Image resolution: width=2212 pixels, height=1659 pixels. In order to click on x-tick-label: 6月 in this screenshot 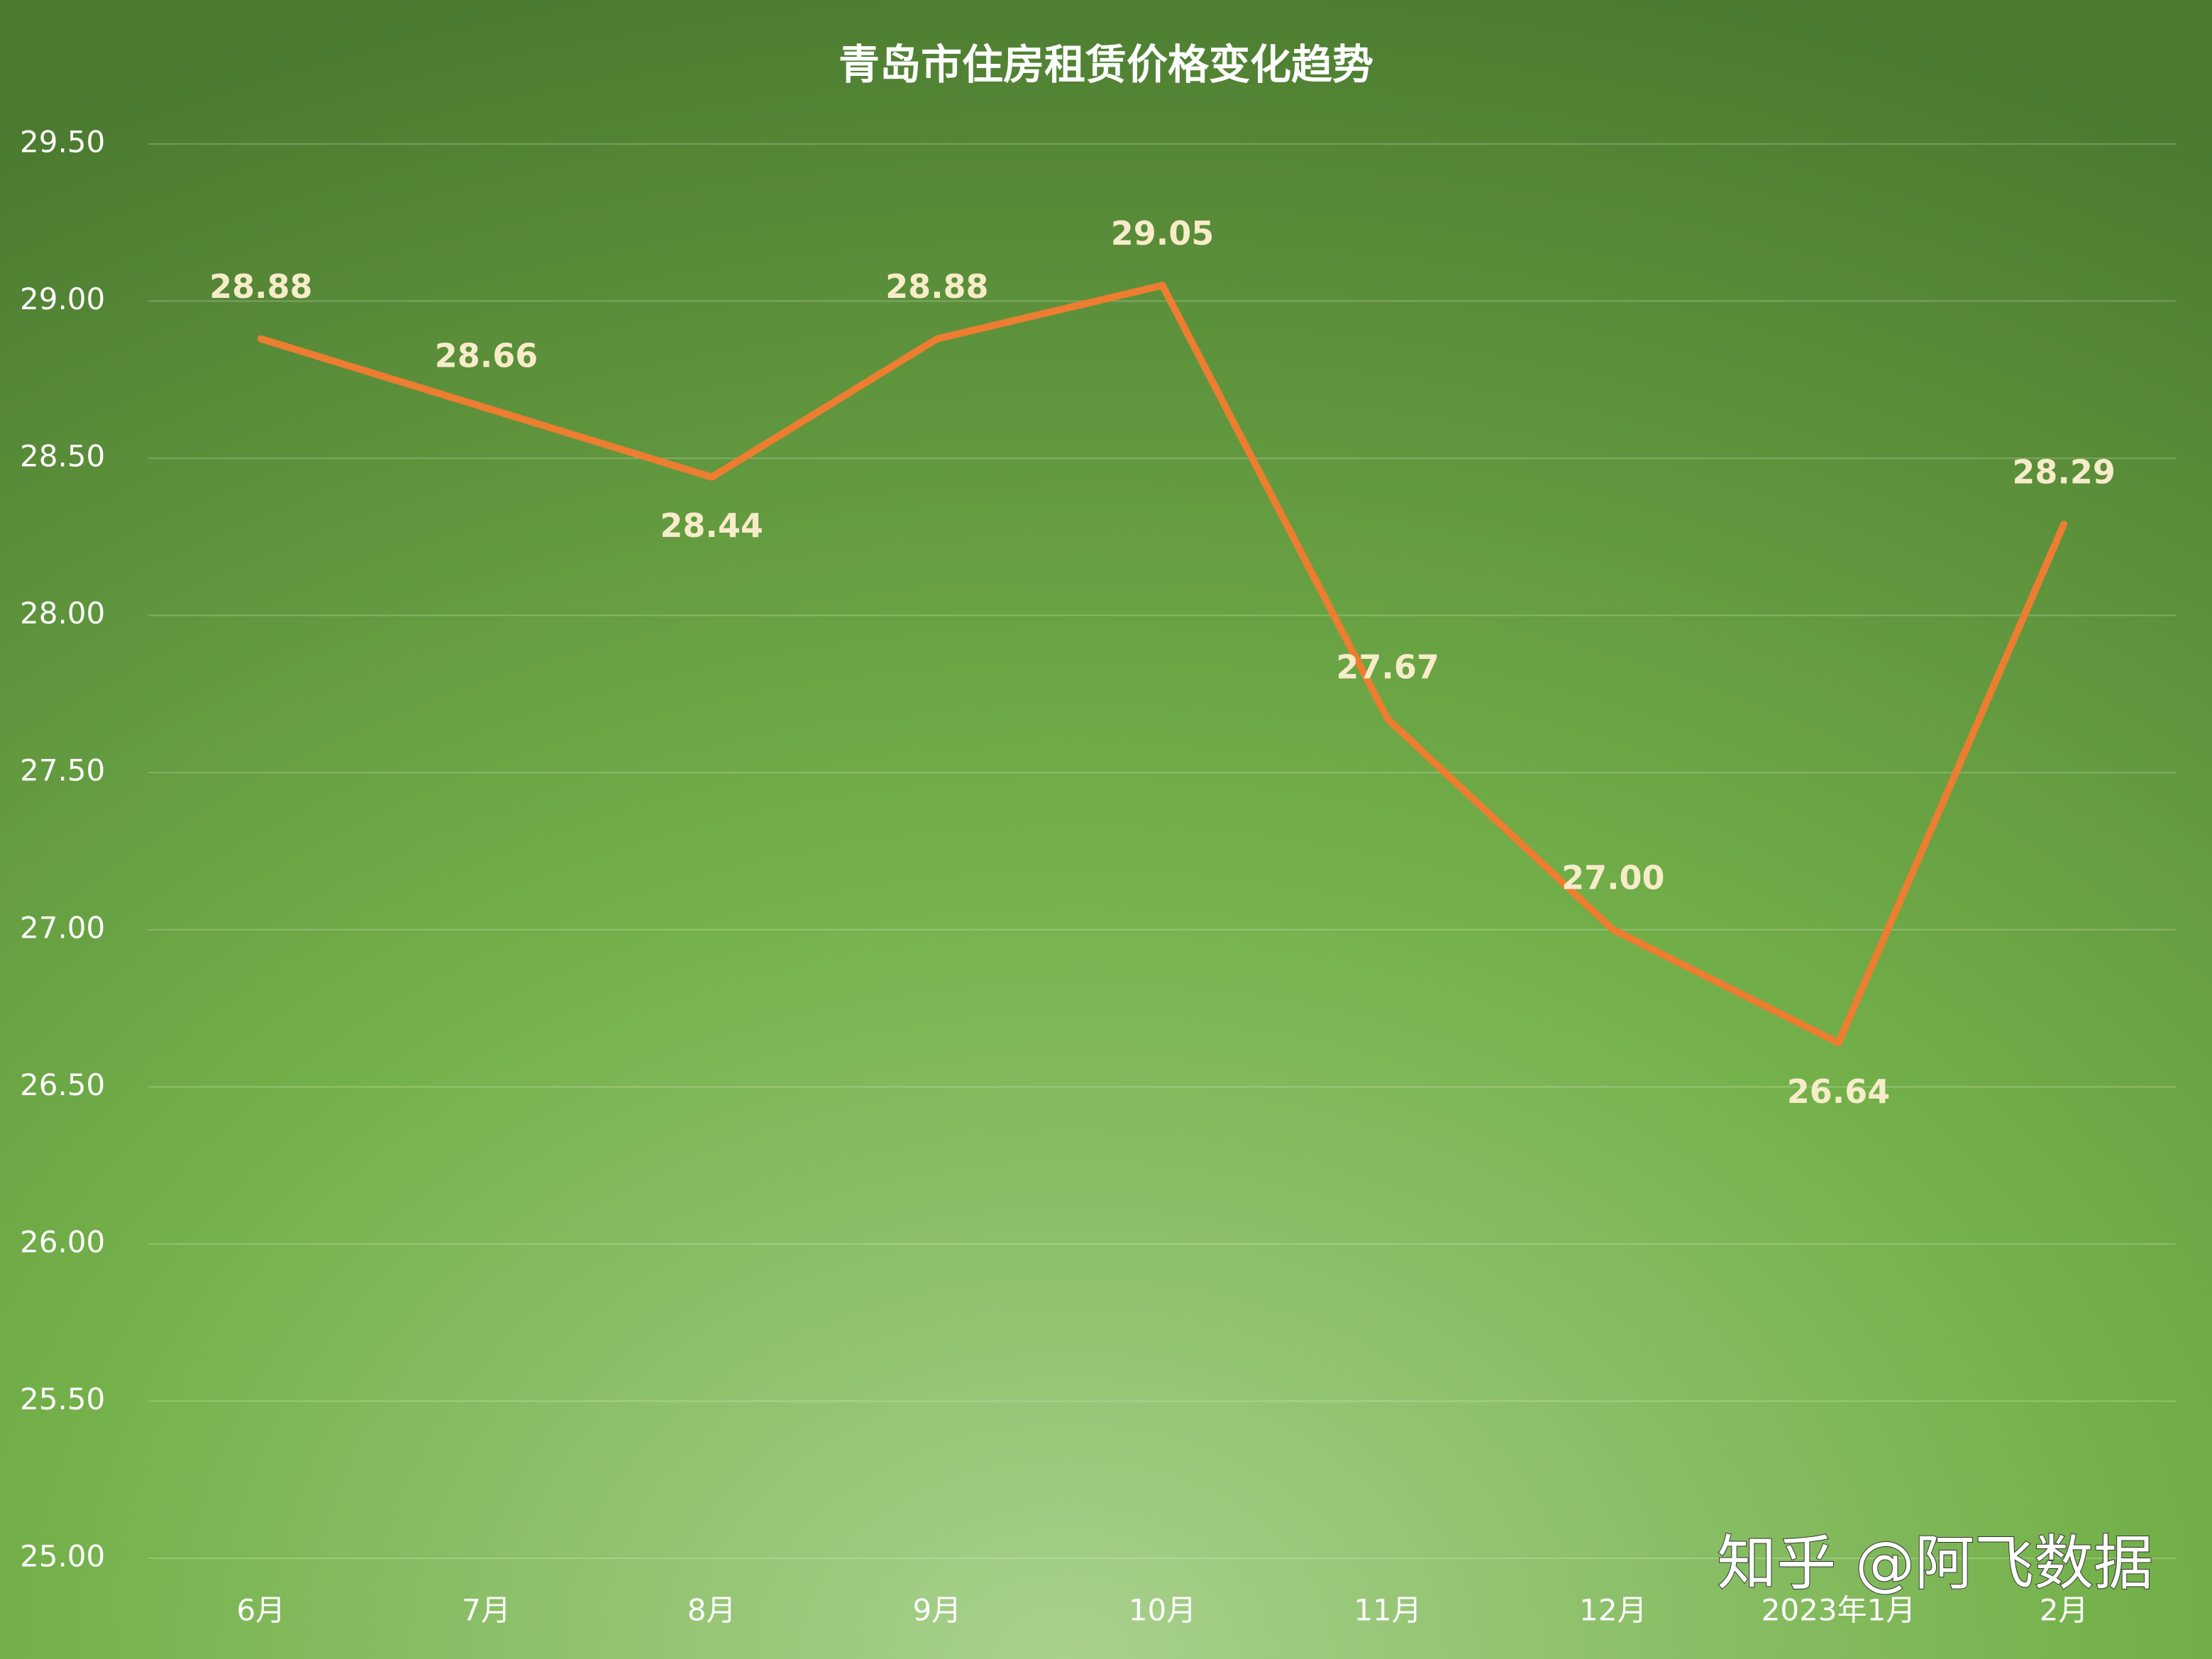, I will do `click(260, 1610)`.